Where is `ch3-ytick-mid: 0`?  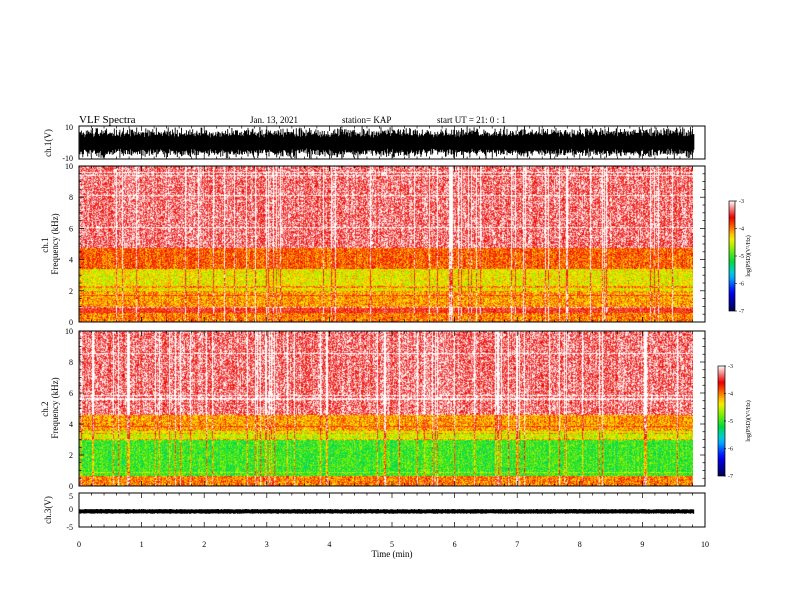 ch3-ytick-mid: 0 is located at coordinates (71, 509).